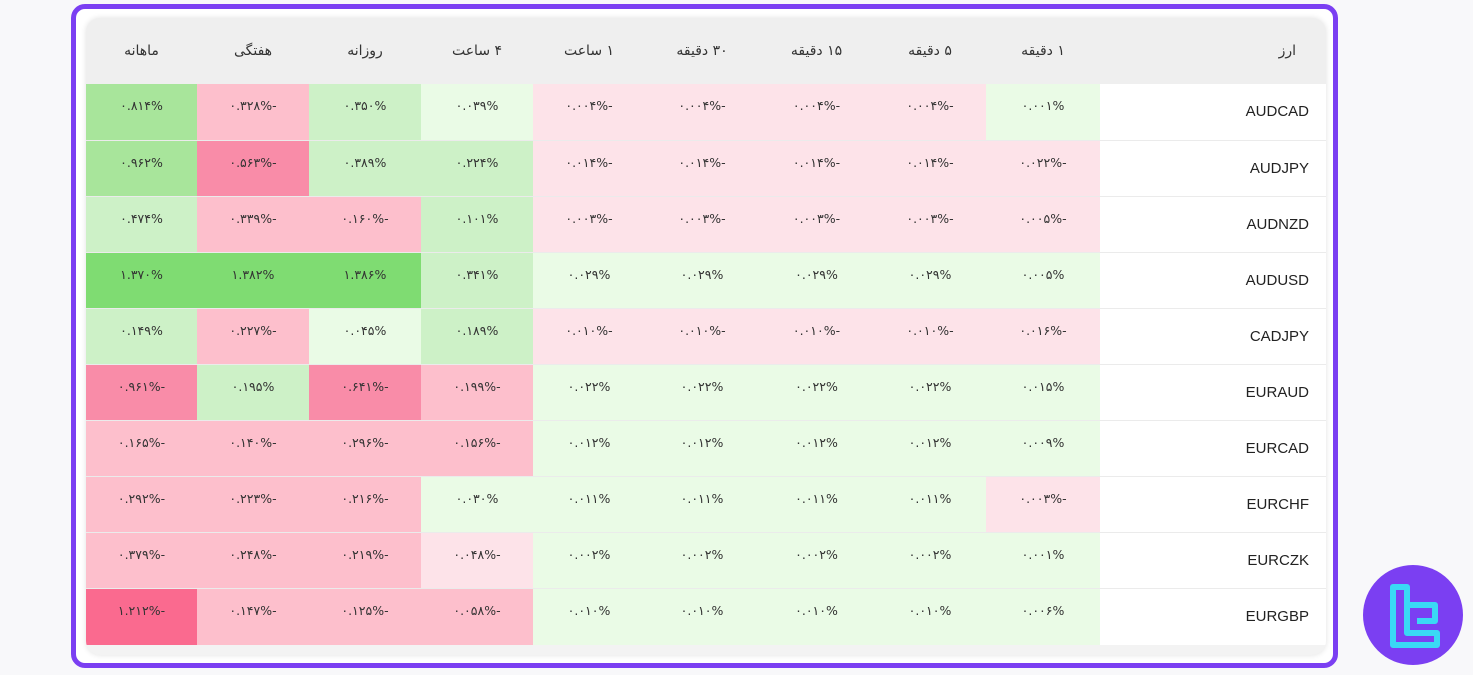  What do you see at coordinates (477, 224) in the screenshot?
I see `change-cell: ۰.۱۰۱%` at bounding box center [477, 224].